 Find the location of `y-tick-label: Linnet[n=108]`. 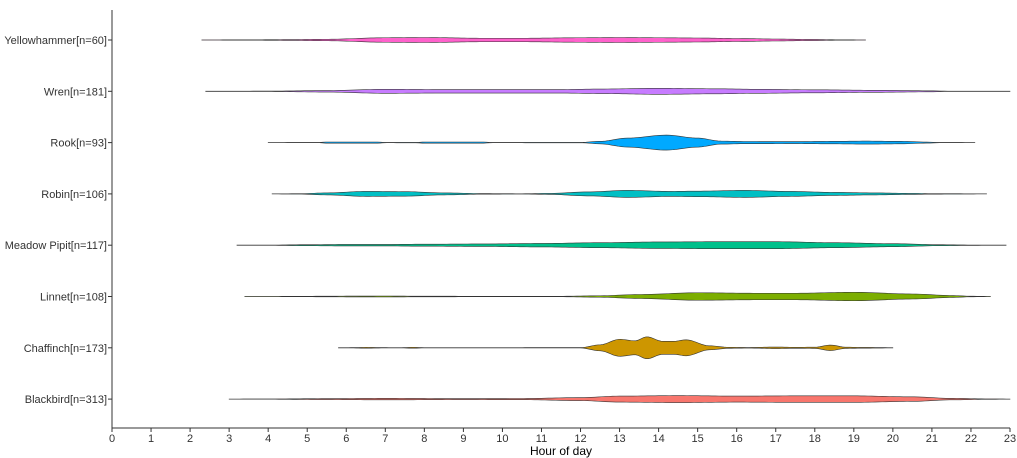

y-tick-label: Linnet[n=108] is located at coordinates (73, 298).